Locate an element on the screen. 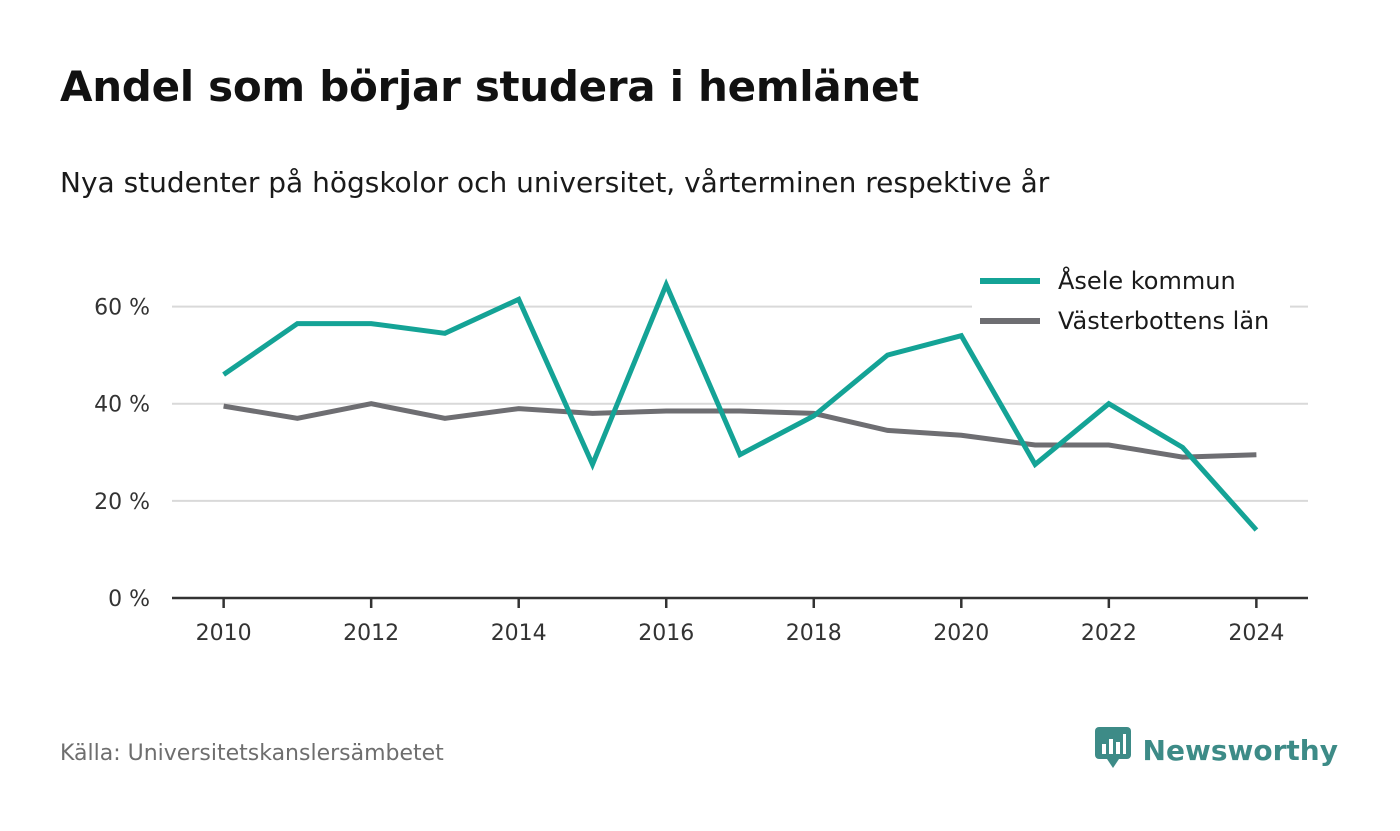 Image resolution: width=1400 pixels, height=831 pixels. x-tick-label: 2016 is located at coordinates (666, 633).